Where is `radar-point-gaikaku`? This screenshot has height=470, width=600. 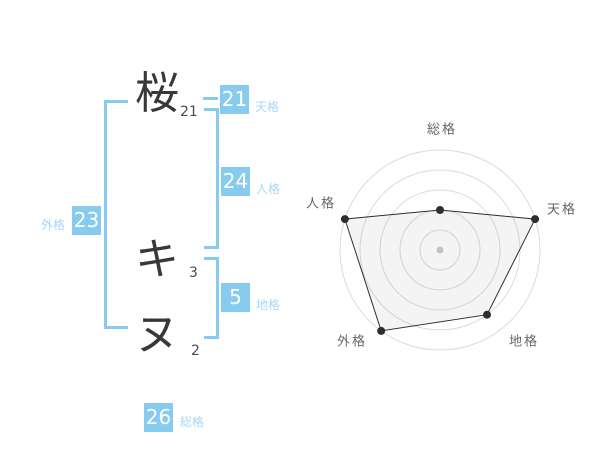
radar-point-gaikaku is located at coordinates (381, 330).